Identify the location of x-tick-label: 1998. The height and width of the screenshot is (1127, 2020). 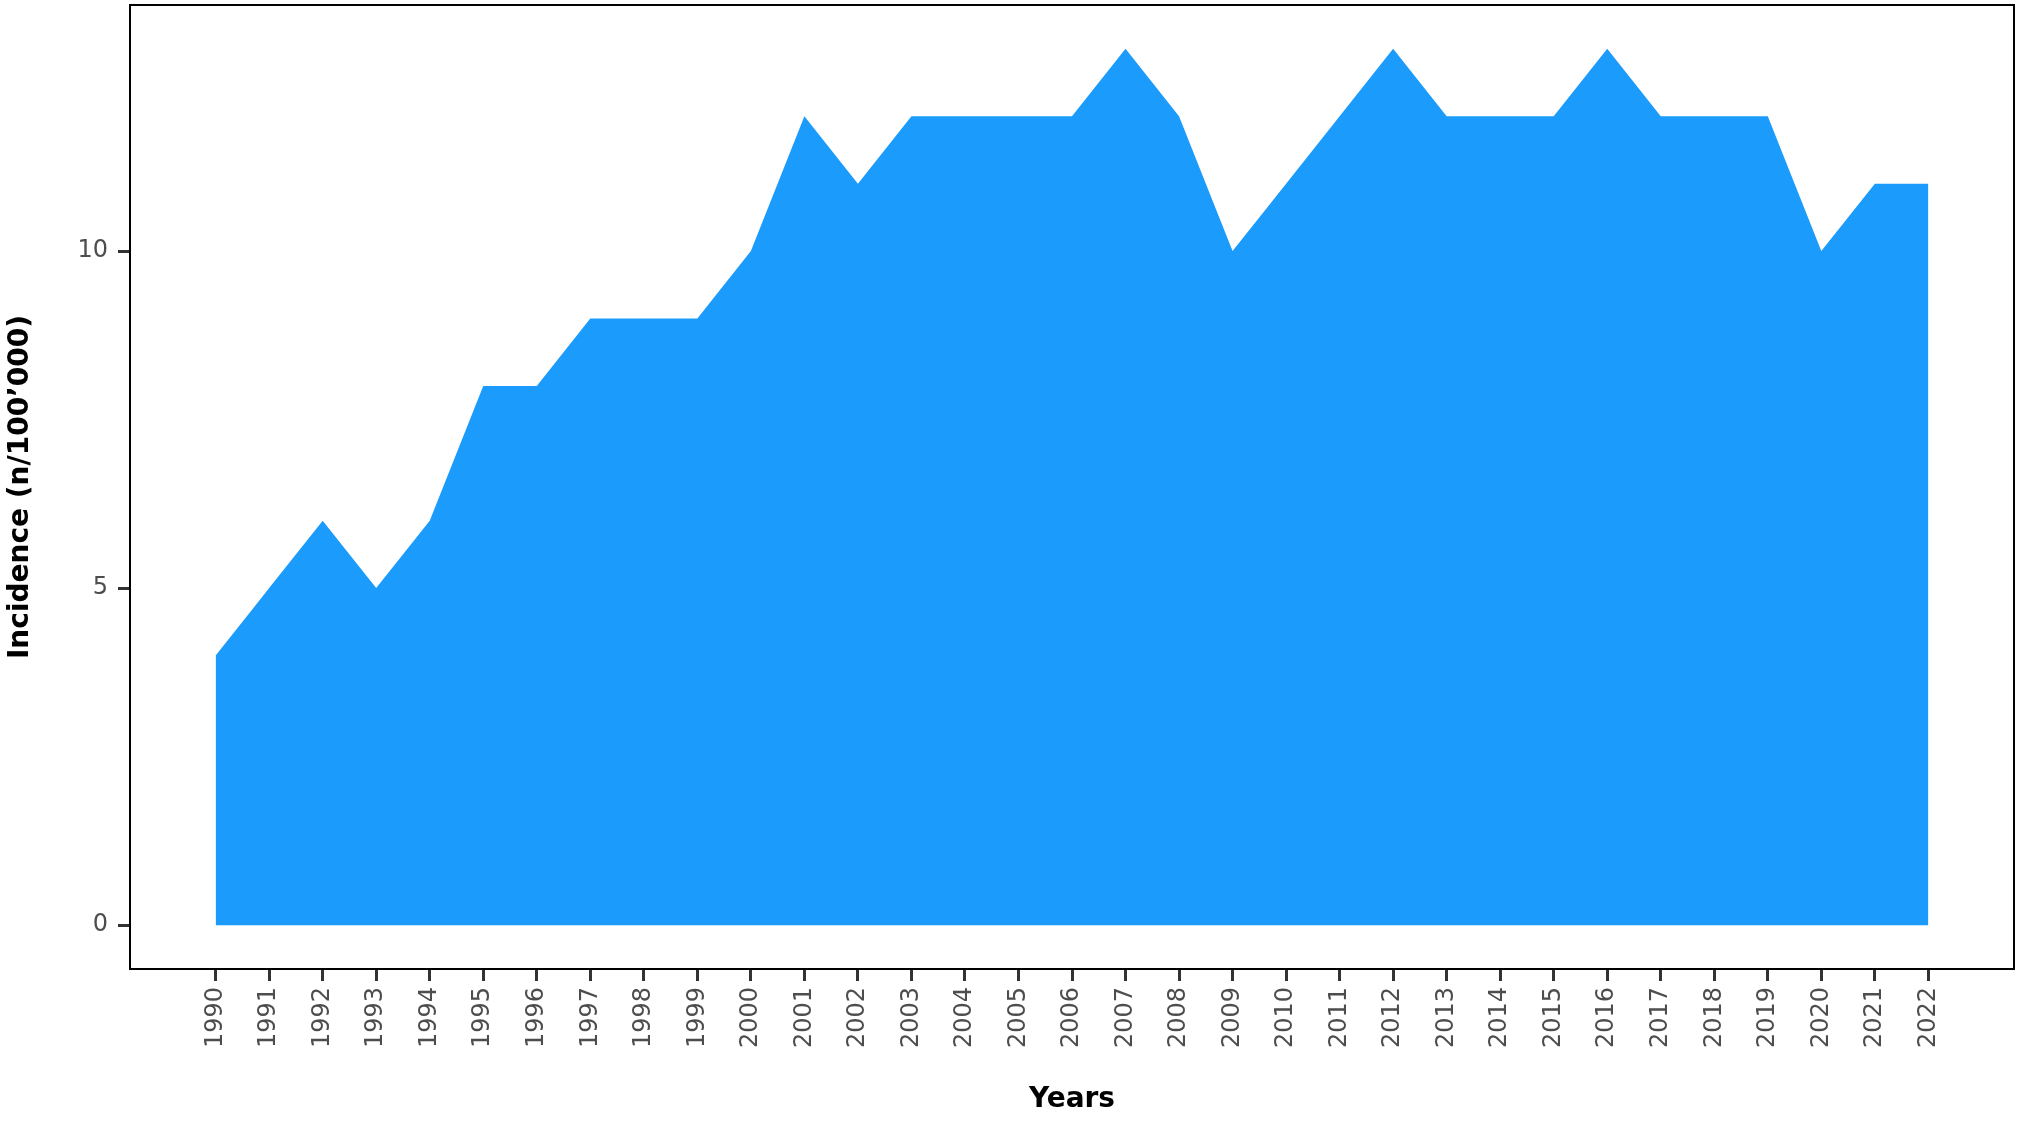
(642, 1018).